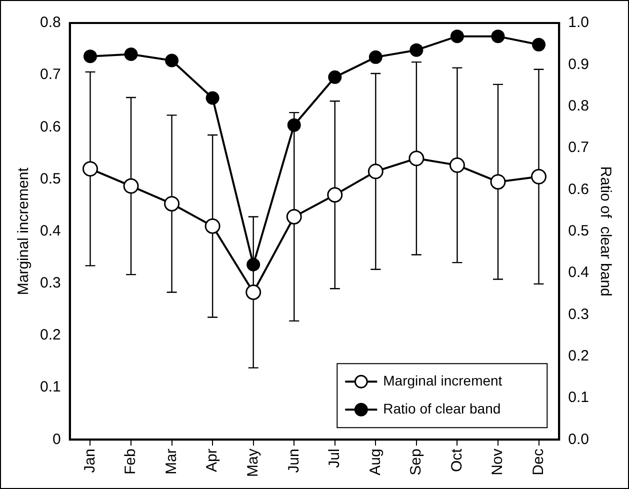  I want to click on y2-axis-title: Ratio of clear band, so click(605, 231).